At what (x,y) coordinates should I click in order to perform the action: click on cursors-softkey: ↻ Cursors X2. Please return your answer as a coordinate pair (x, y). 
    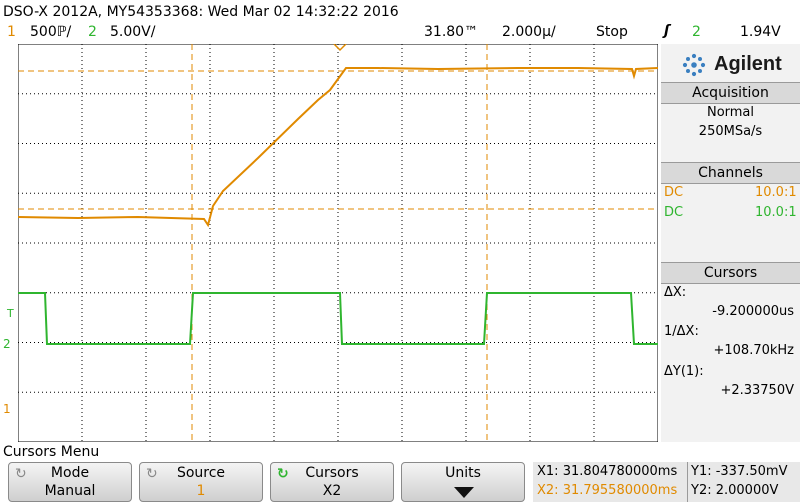
    Looking at the image, I should click on (332, 482).